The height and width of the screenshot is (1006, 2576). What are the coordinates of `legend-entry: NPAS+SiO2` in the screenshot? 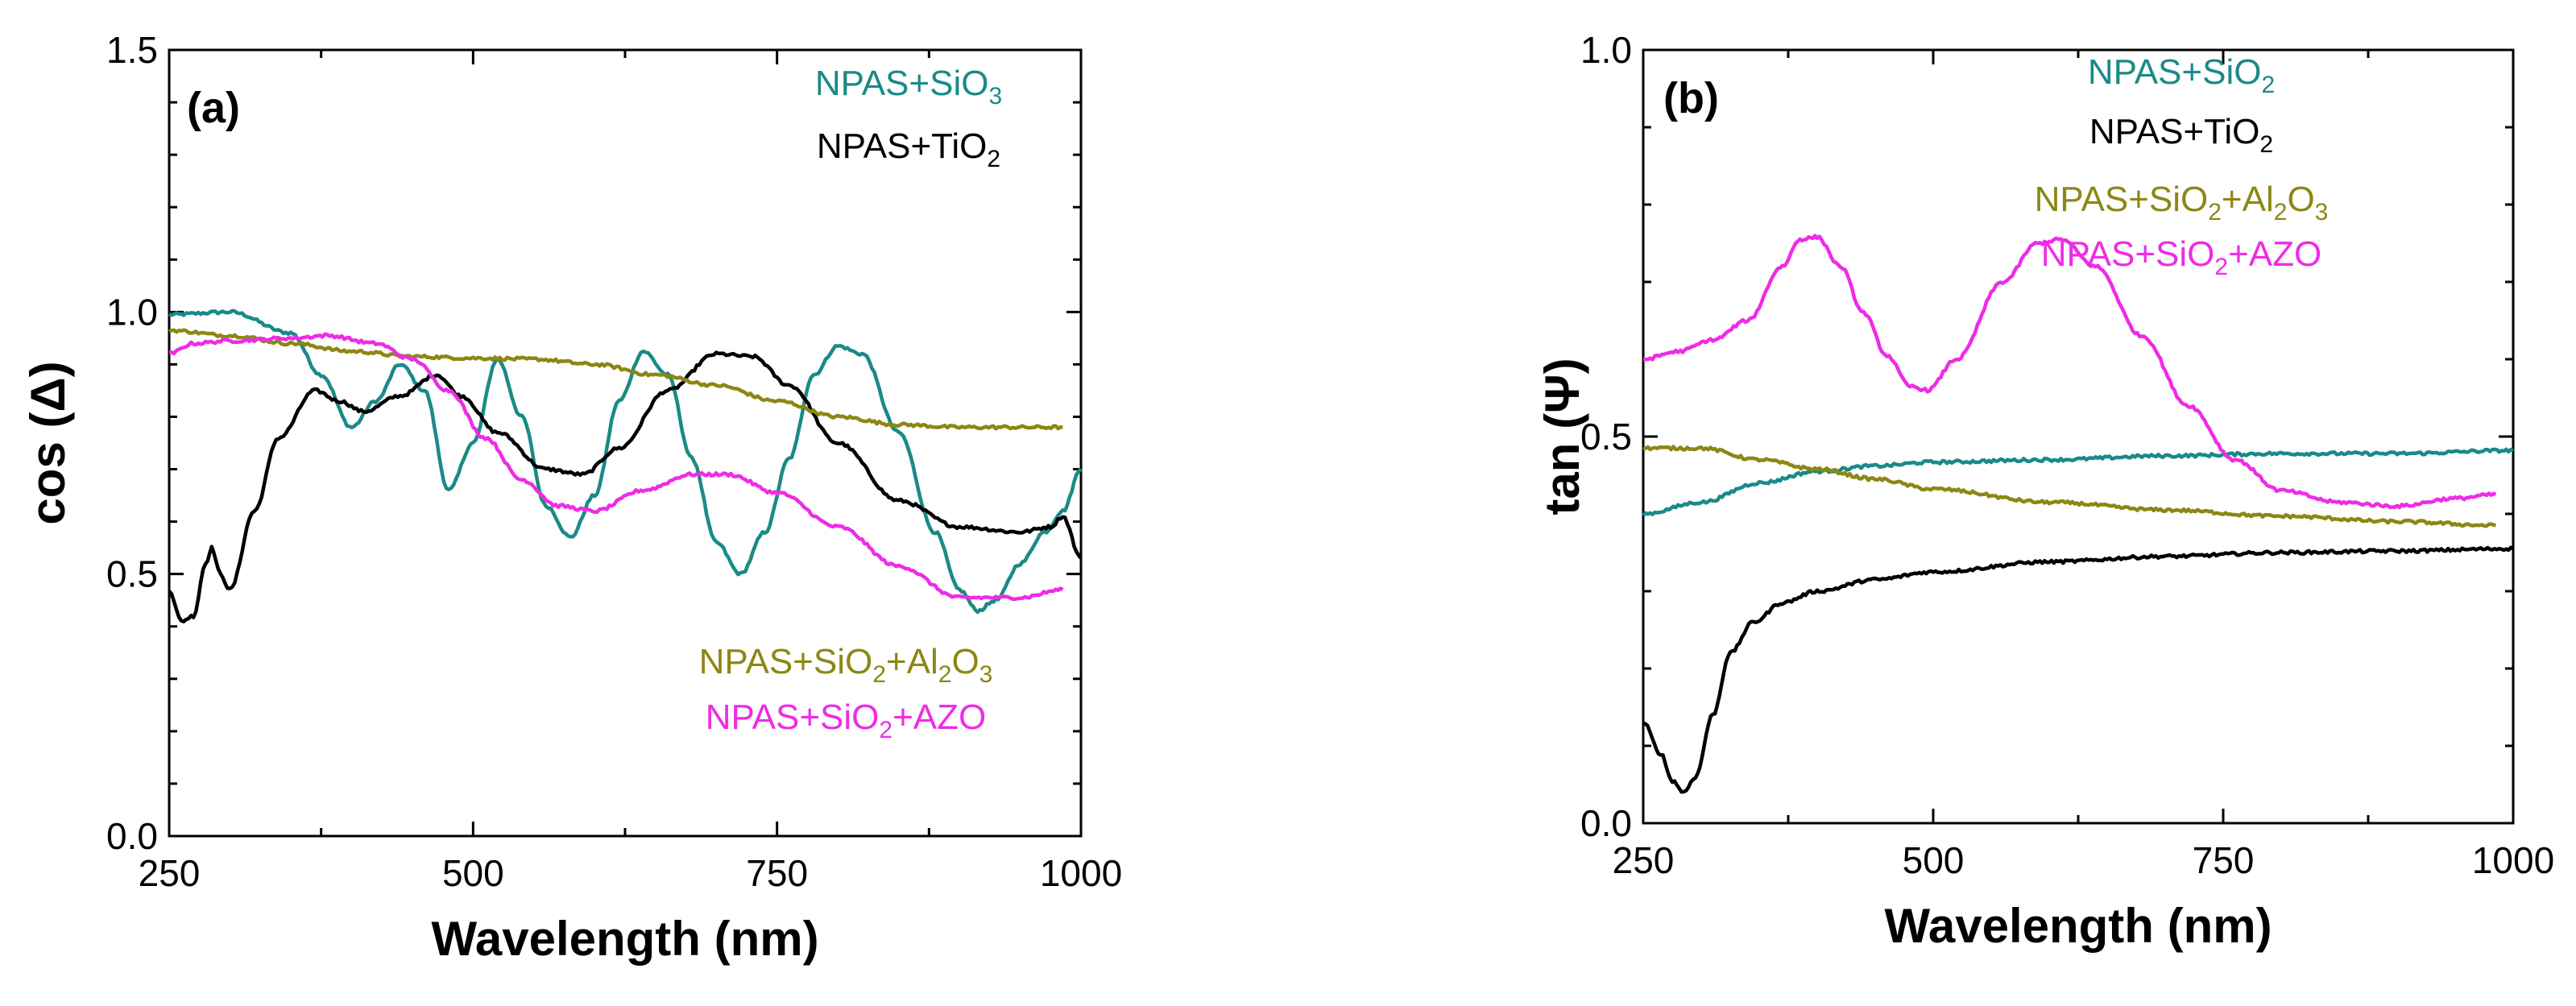 It's located at (2181, 75).